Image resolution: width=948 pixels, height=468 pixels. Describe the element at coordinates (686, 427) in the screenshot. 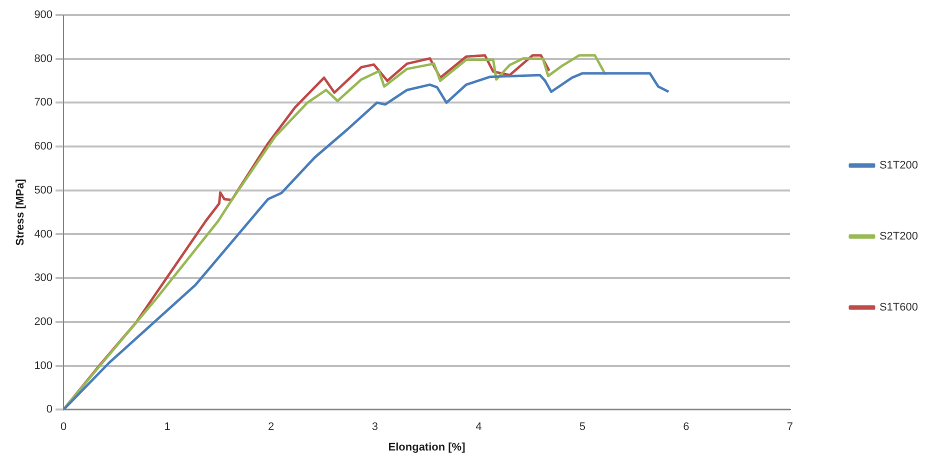

I see `x-tick-label: 6` at that location.